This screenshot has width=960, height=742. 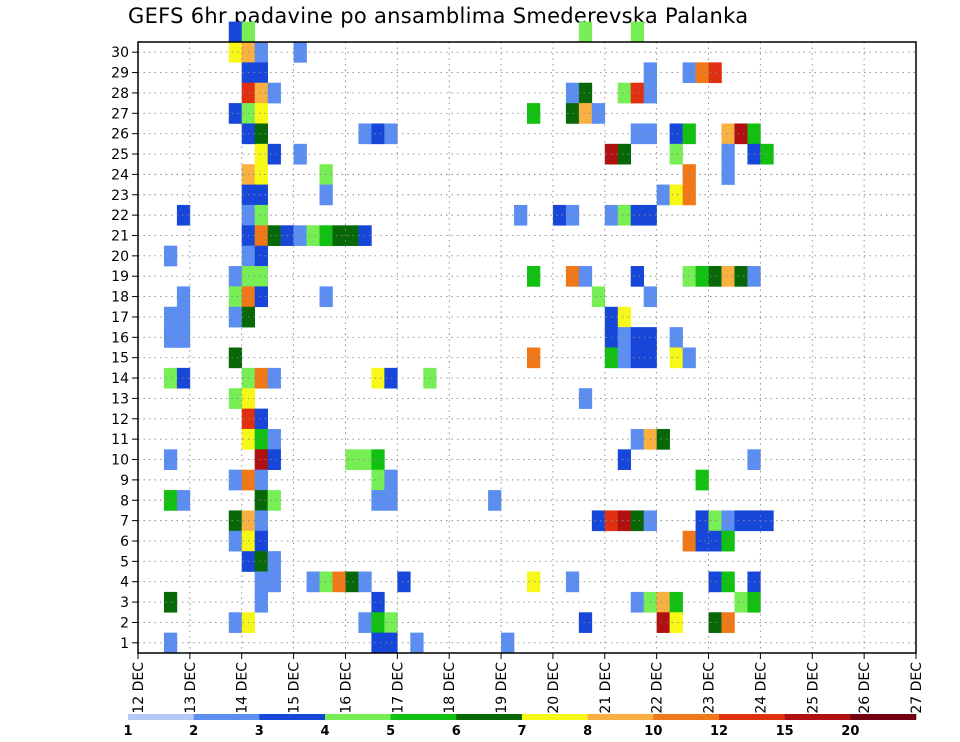 I want to click on colorbar-tick-label: 8, so click(x=587, y=731).